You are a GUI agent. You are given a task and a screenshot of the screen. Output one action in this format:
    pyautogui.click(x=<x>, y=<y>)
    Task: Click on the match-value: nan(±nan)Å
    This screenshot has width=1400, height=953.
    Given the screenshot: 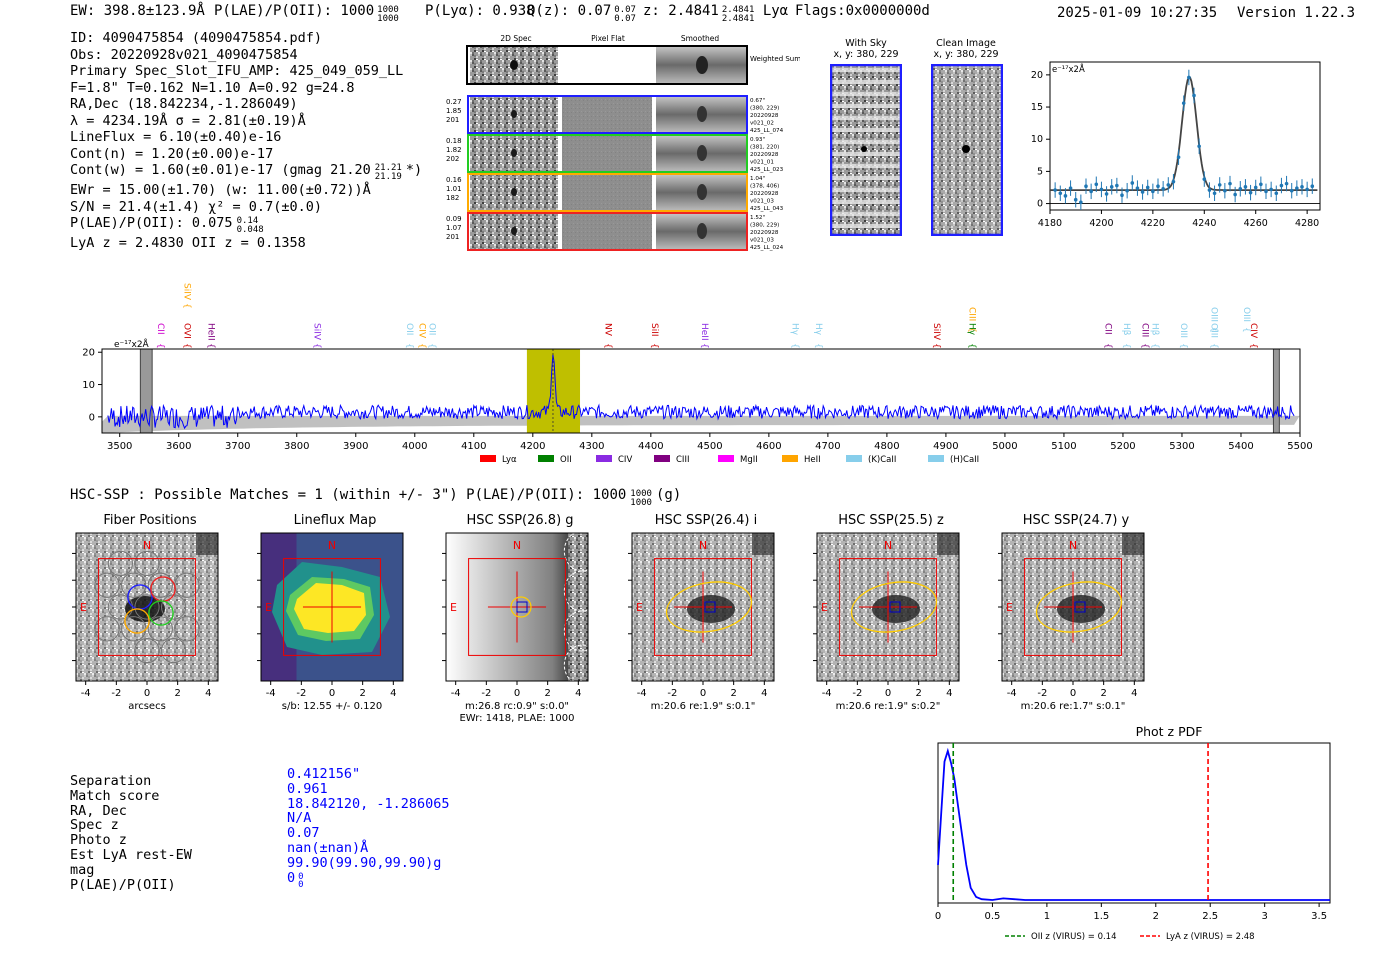 What is the action you would take?
    pyautogui.click(x=328, y=847)
    